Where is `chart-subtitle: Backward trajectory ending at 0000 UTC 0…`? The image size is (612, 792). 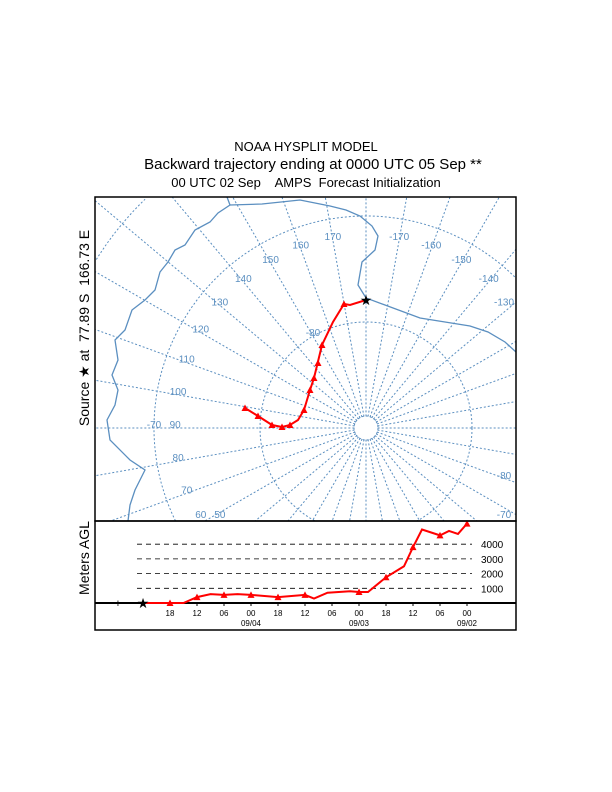 chart-subtitle: Backward trajectory ending at 0000 UTC 0… is located at coordinates (313, 164).